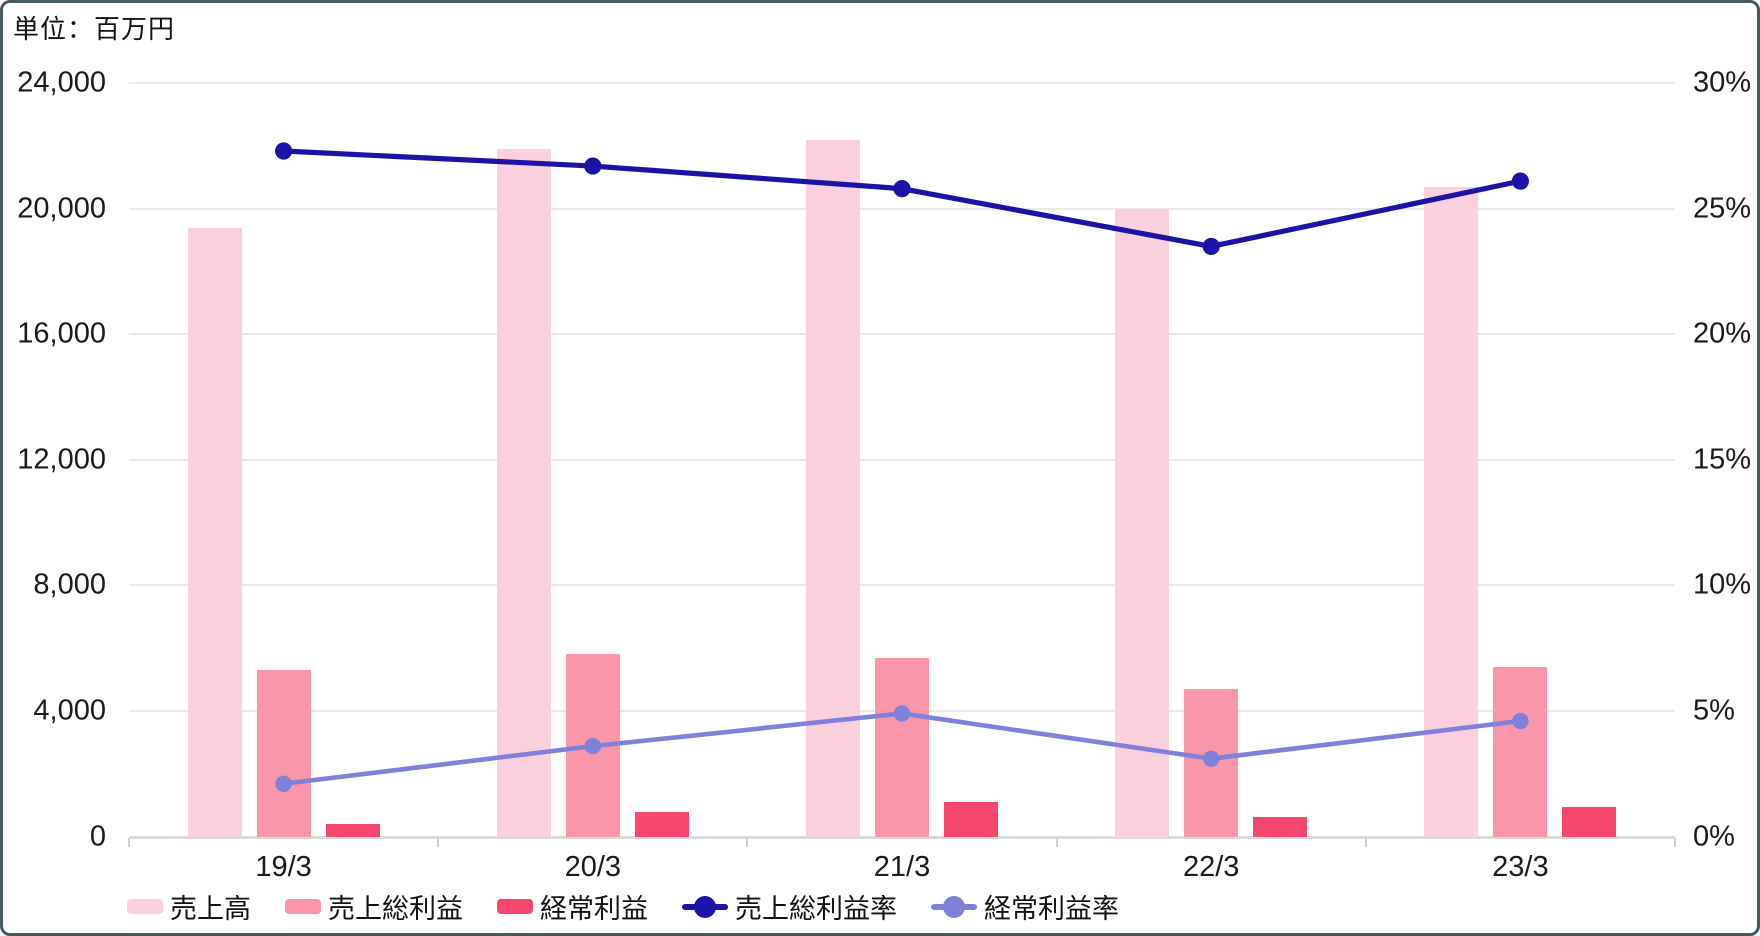 This screenshot has width=1760, height=936. What do you see at coordinates (1051, 909) in the screenshot?
I see `legend-label: 経常利益率` at bounding box center [1051, 909].